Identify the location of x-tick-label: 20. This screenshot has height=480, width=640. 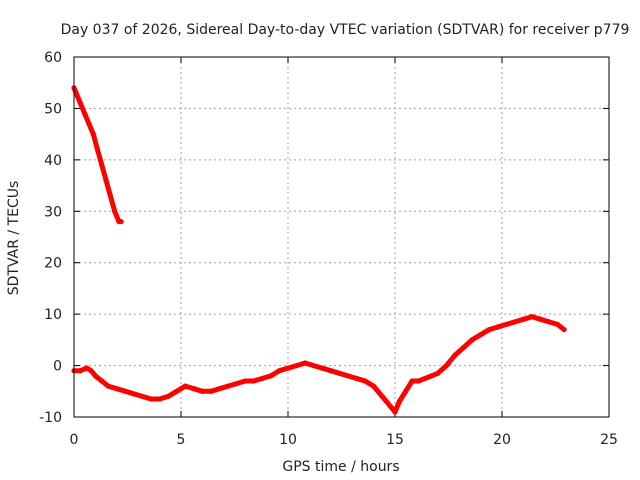
(502, 440).